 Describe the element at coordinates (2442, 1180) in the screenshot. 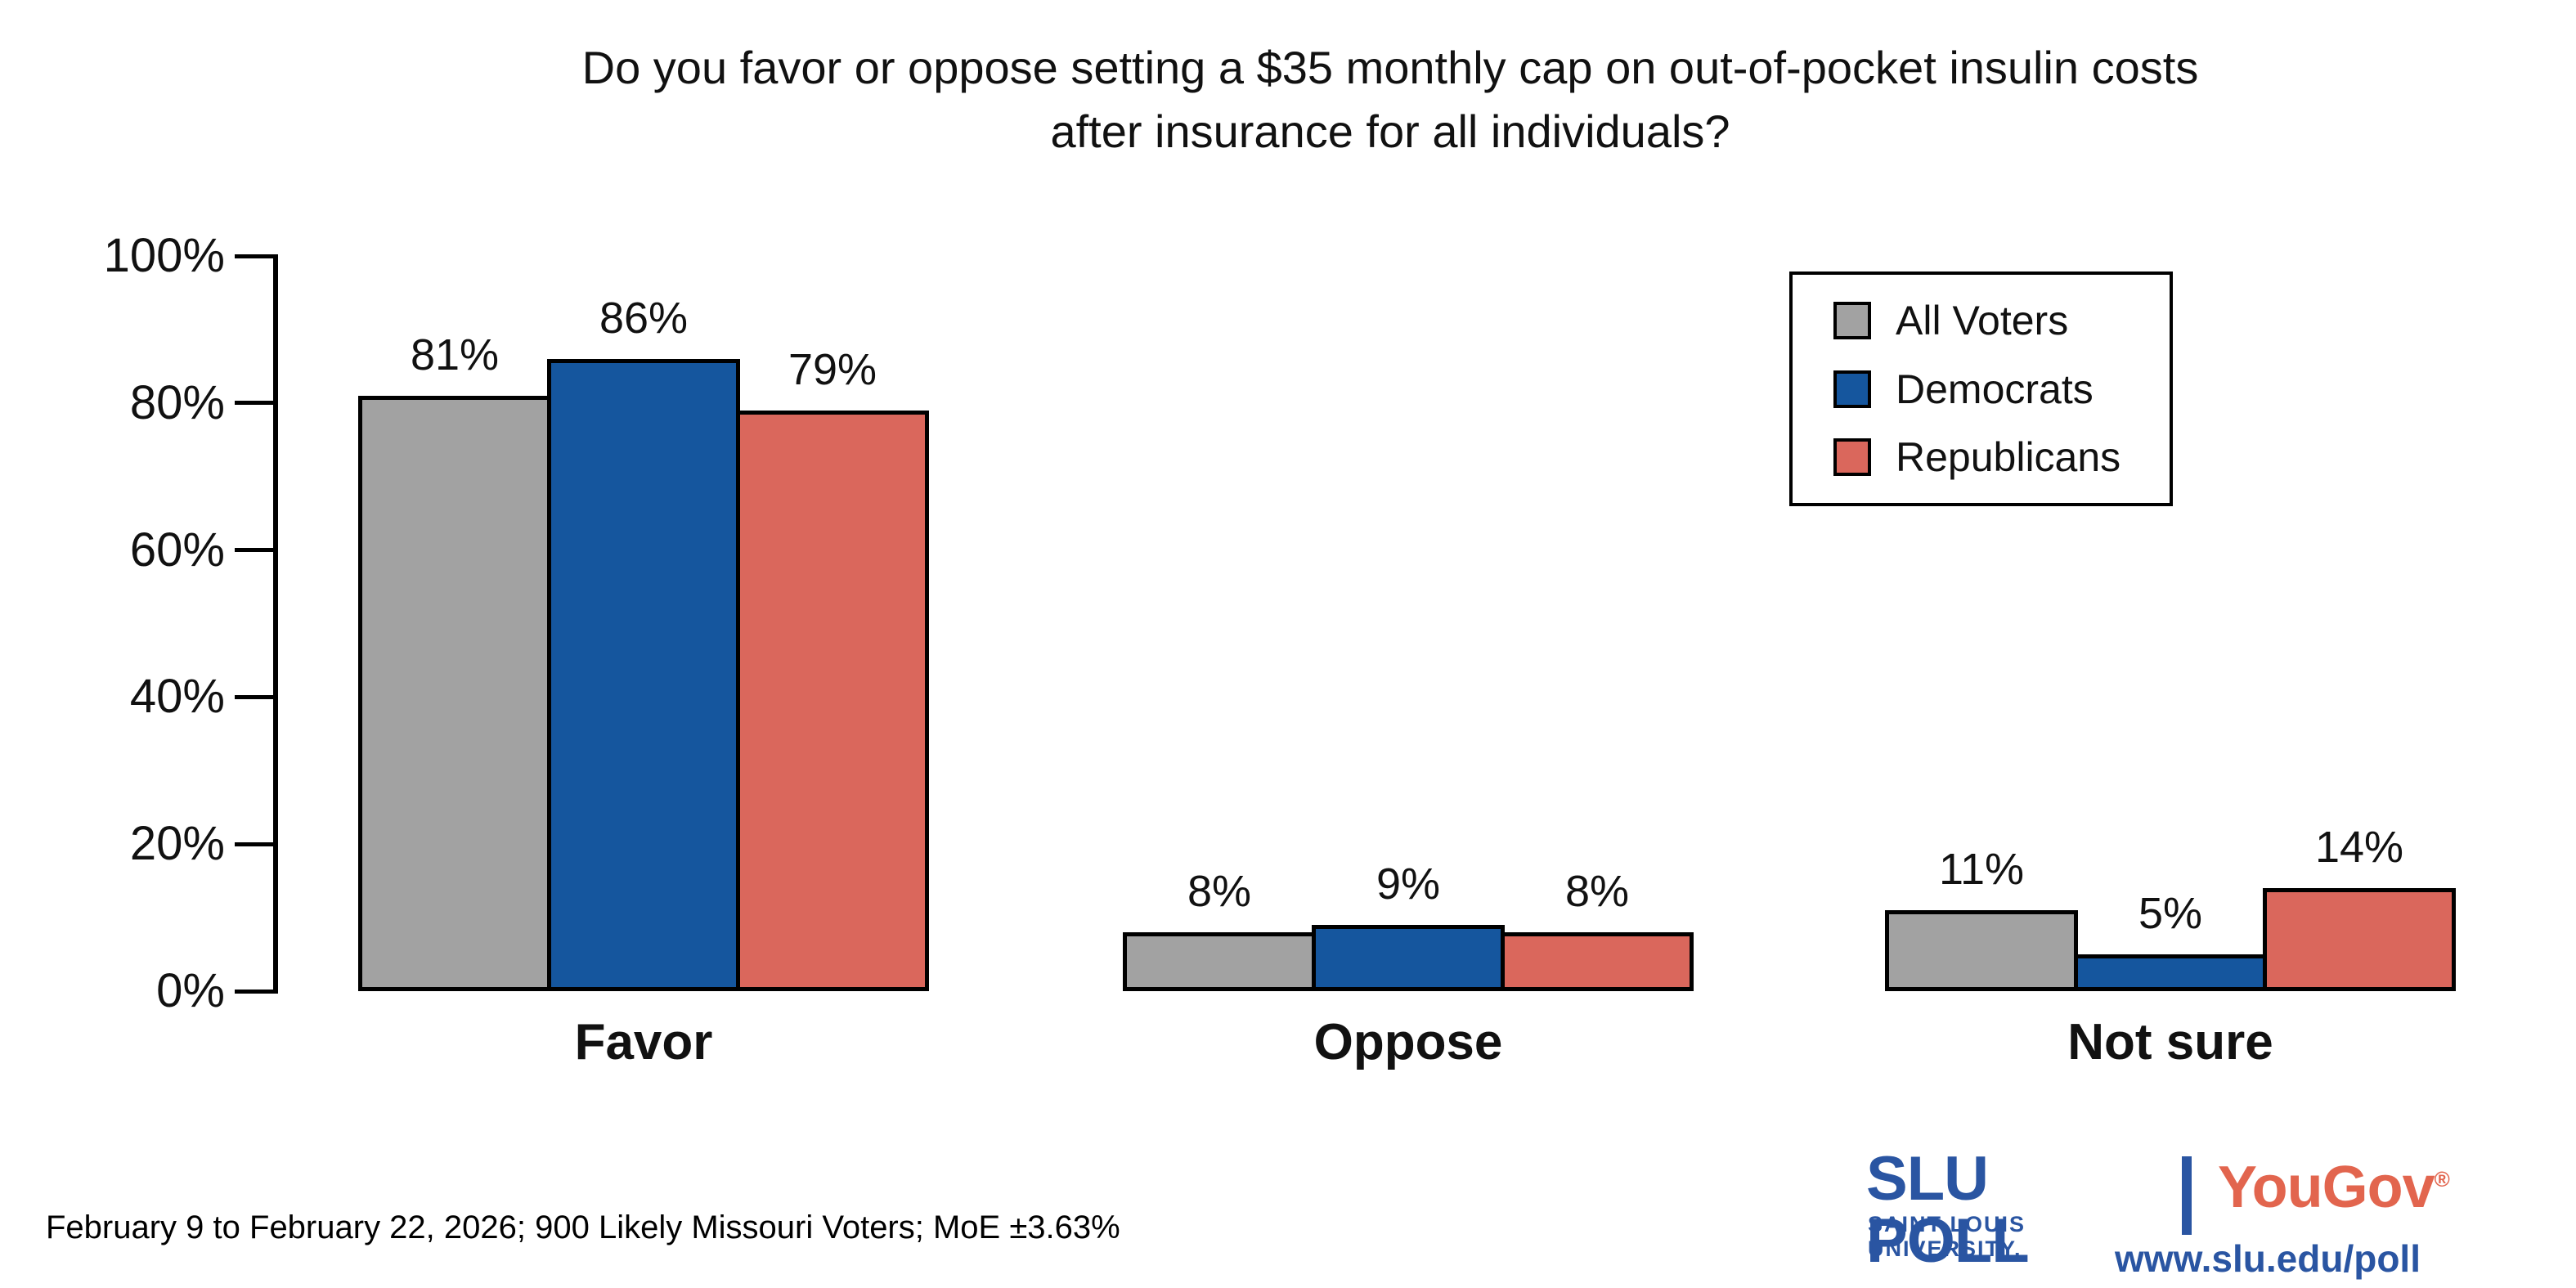

I see `registered-mark: ®` at that location.